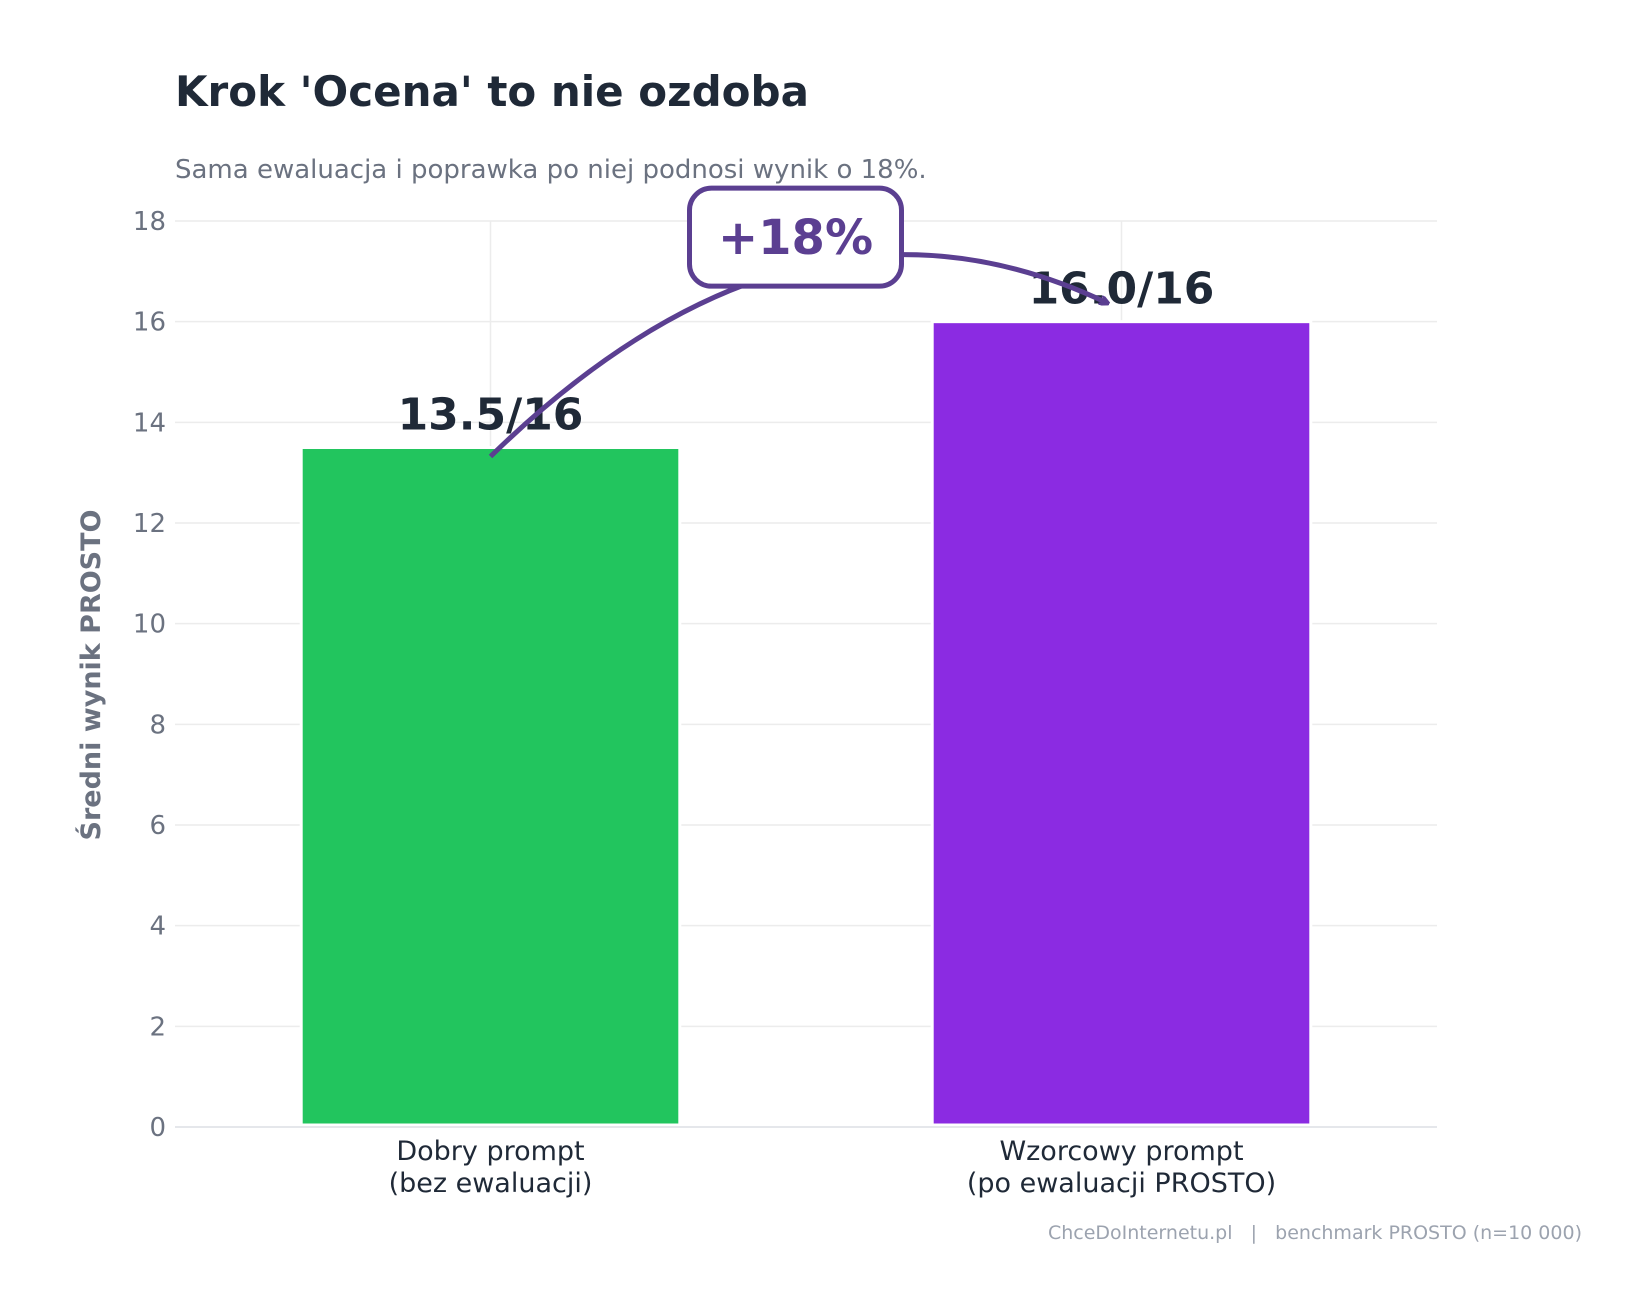  Describe the element at coordinates (91, 674) in the screenshot. I see `y-axis-label: Średni wynik PROSTO` at that location.